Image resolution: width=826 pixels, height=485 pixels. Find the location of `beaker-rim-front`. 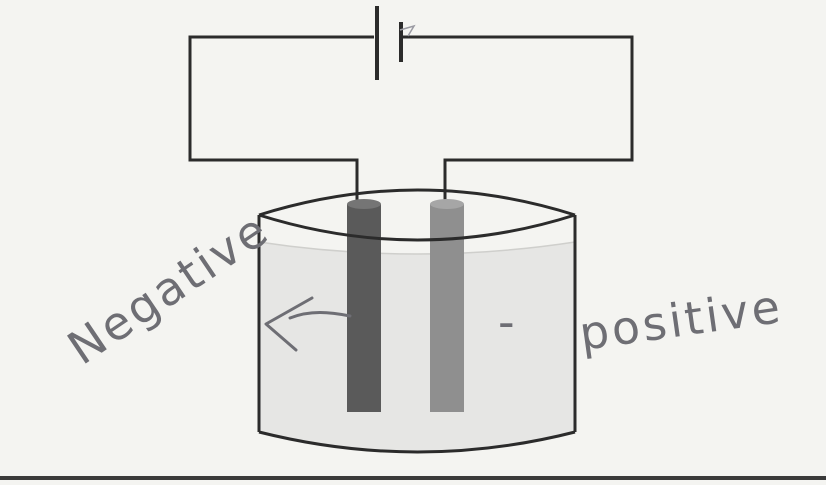

beaker-rim-front is located at coordinates (417, 227).